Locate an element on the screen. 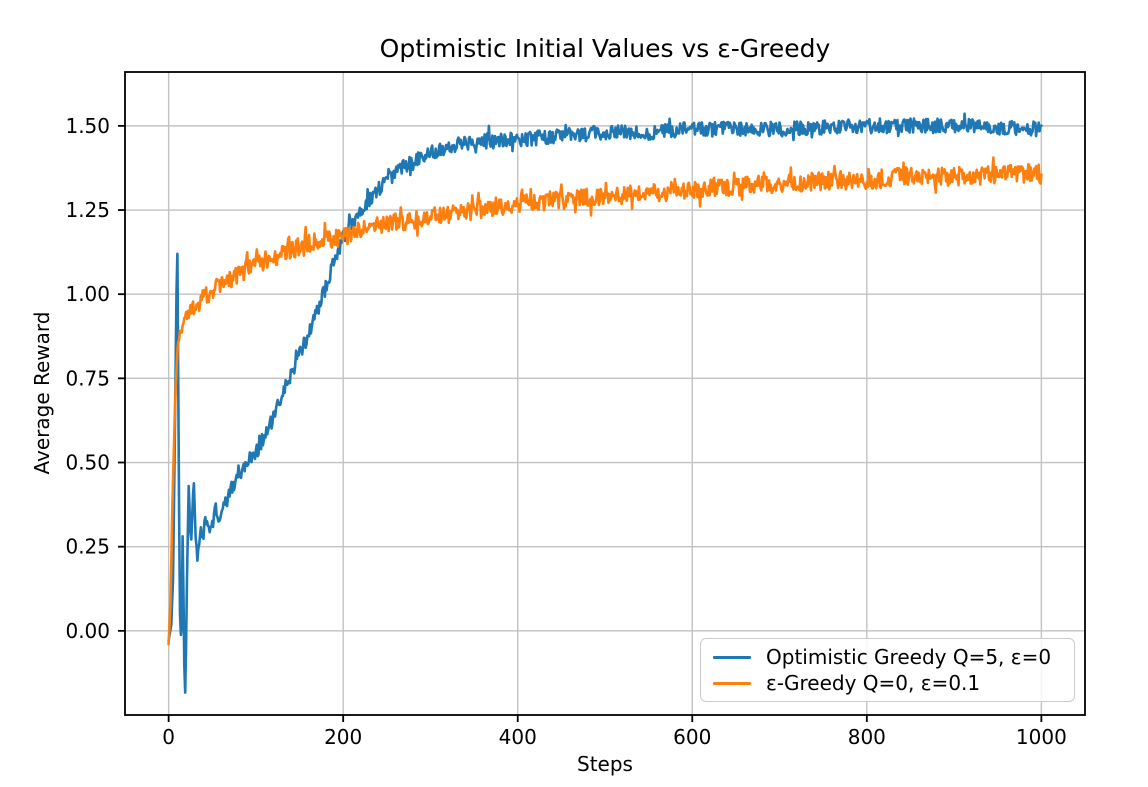 The image size is (1148, 787). x-tick-label: 200 is located at coordinates (343, 737).